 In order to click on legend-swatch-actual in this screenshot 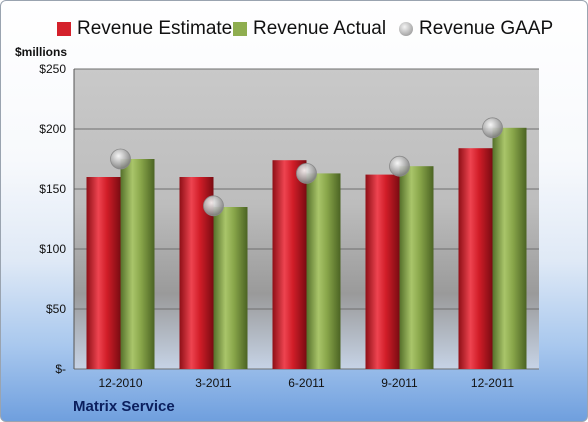, I will do `click(240, 29)`.